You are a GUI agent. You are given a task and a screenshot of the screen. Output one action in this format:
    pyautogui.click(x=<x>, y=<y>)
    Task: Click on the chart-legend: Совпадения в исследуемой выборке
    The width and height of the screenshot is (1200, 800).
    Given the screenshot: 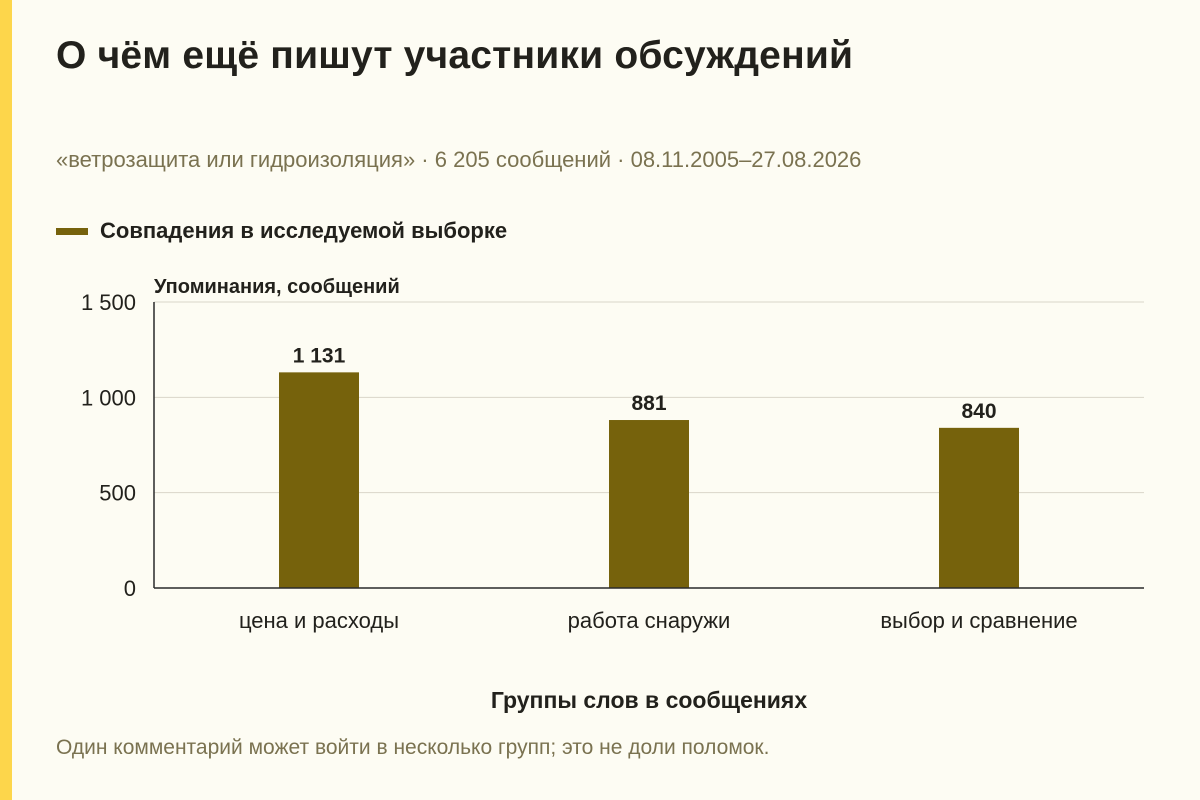 What is the action you would take?
    pyautogui.click(x=281, y=231)
    